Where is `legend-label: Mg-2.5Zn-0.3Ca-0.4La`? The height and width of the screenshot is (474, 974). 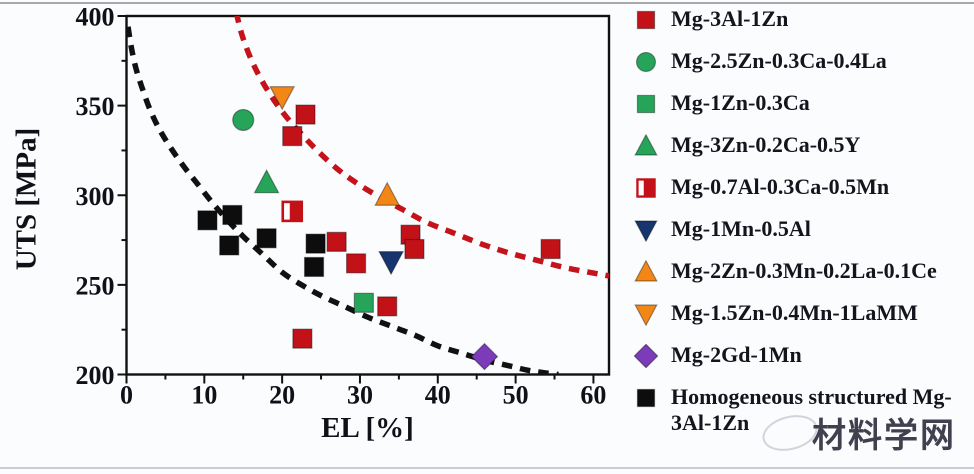 legend-label: Mg-2.5Zn-0.3Ca-0.4La is located at coordinates (779, 60).